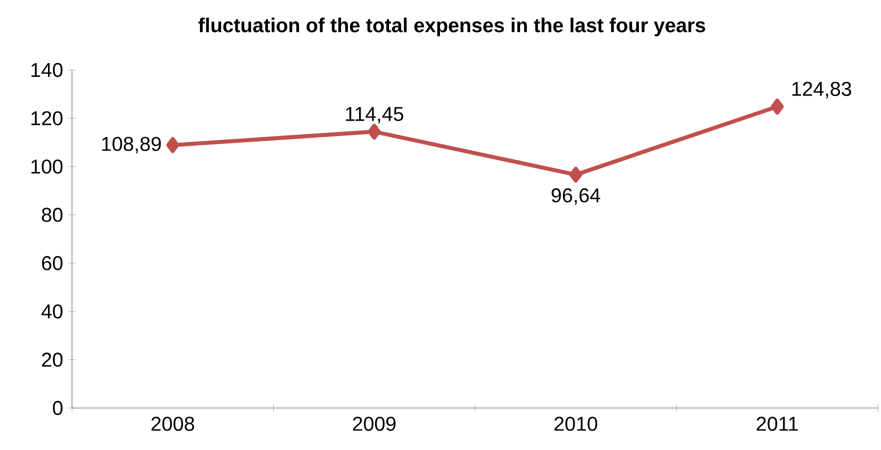  I want to click on y-tick-label: 80, so click(52, 215).